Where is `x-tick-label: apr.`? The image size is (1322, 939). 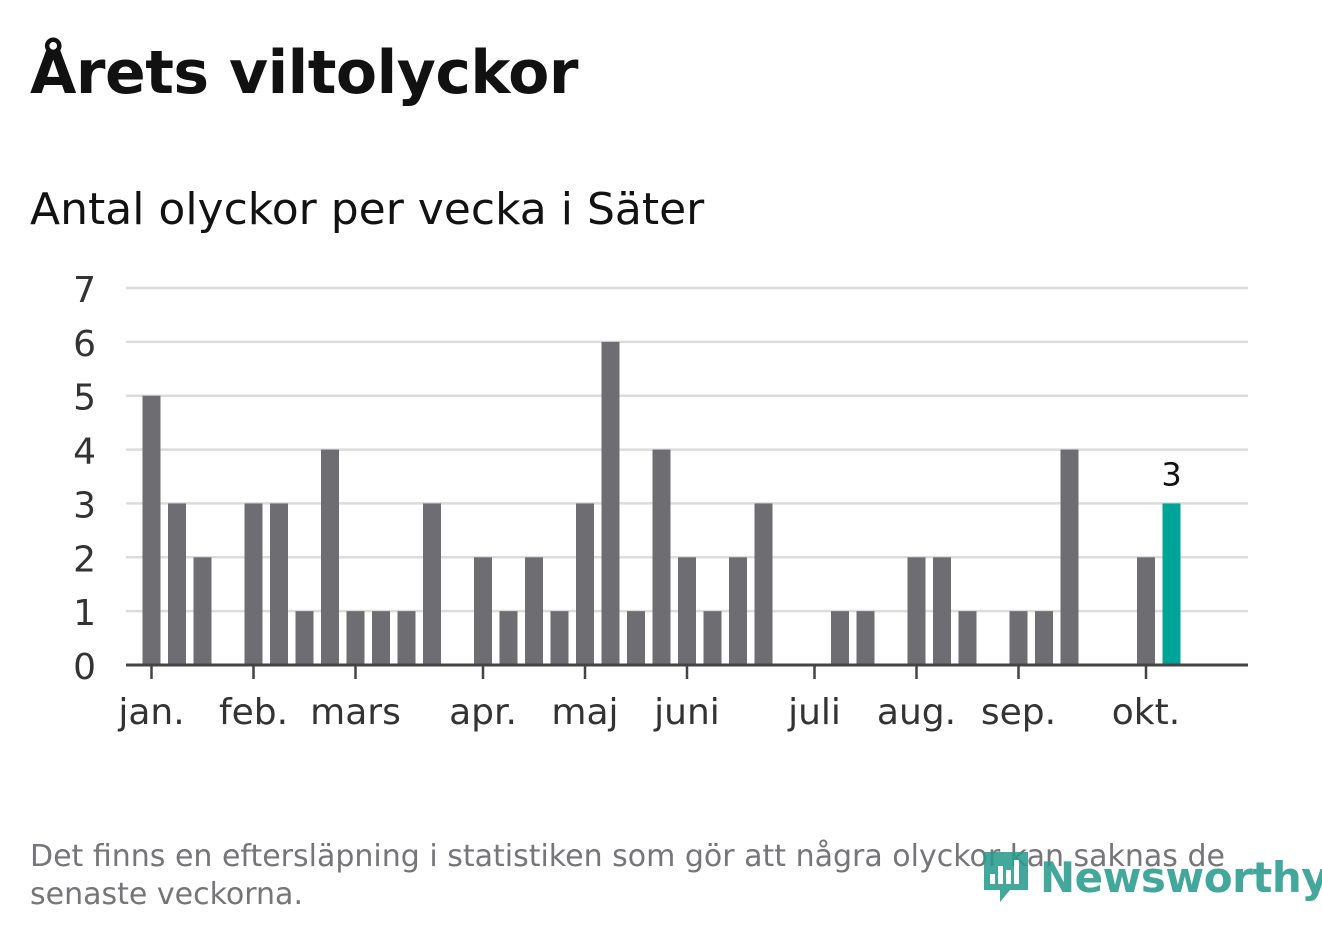 x-tick-label: apr. is located at coordinates (483, 712).